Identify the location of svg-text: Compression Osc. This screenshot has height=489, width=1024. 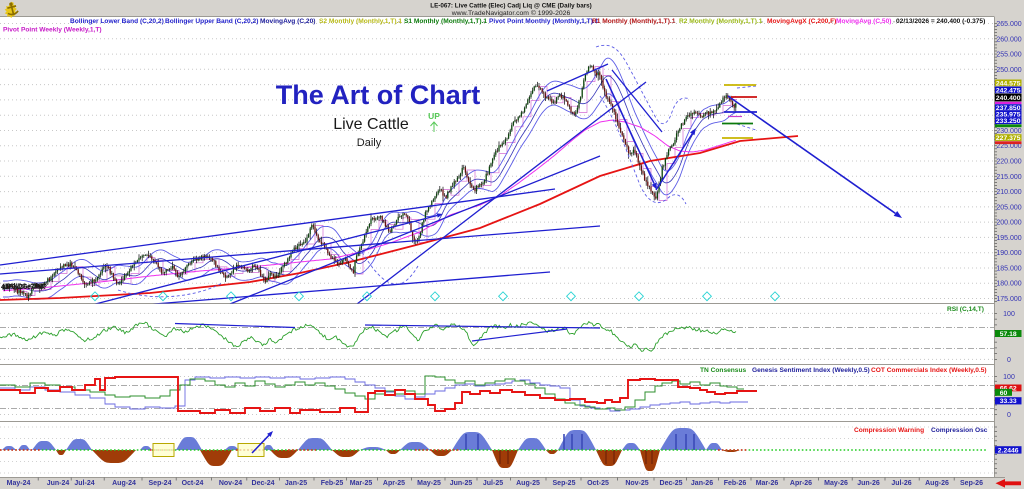
(959, 430).